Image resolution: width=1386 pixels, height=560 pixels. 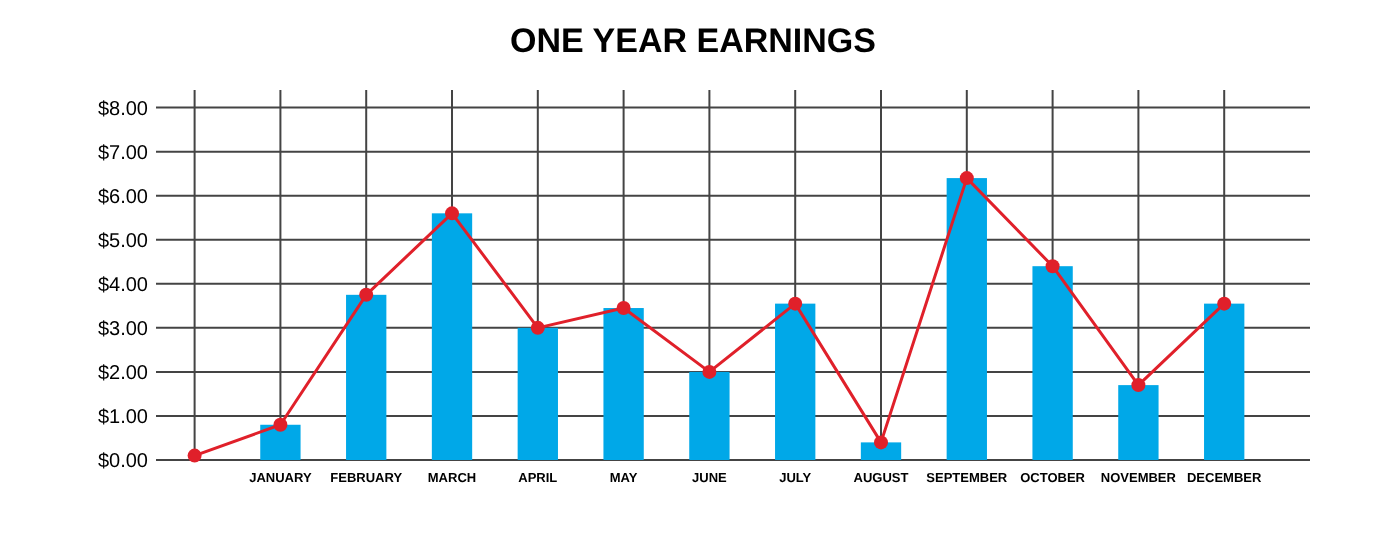 I want to click on y-tick-label: $0.00, so click(x=123, y=462).